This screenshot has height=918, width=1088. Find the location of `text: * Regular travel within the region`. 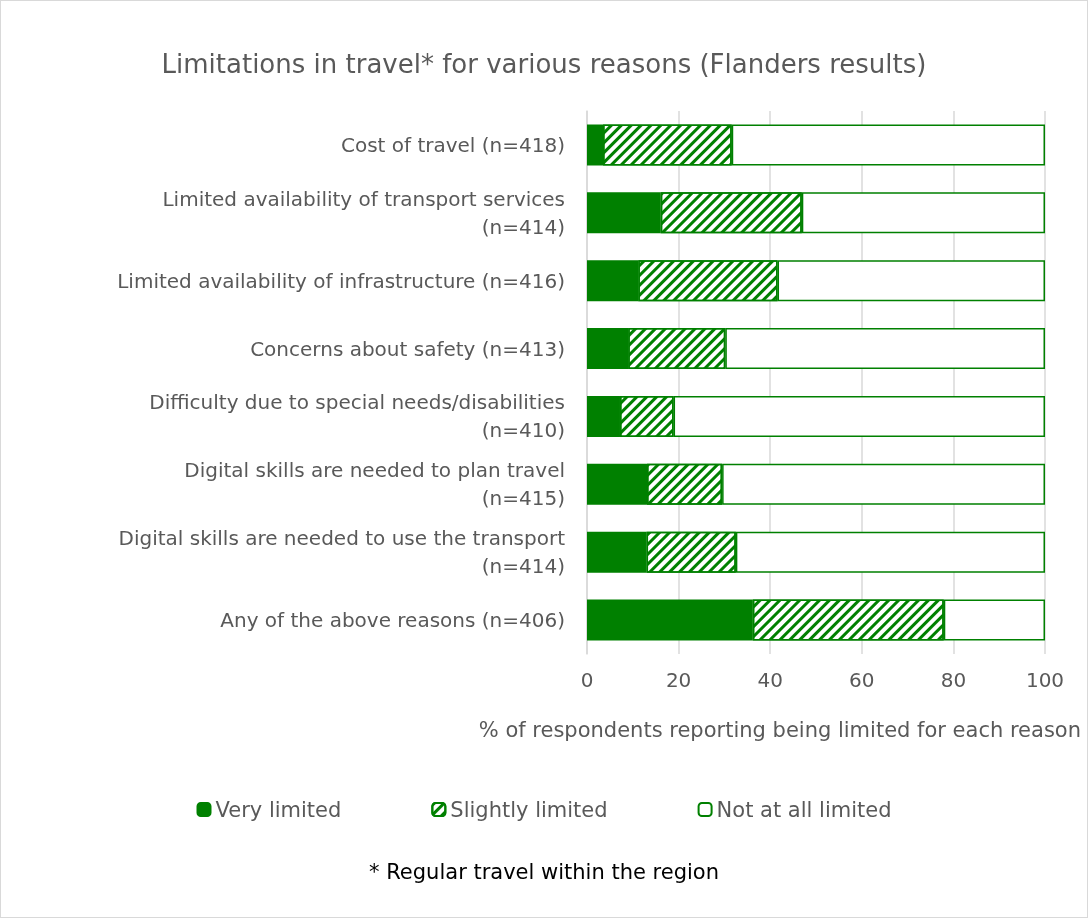

text: * Regular travel within the region is located at coordinates (544, 871).